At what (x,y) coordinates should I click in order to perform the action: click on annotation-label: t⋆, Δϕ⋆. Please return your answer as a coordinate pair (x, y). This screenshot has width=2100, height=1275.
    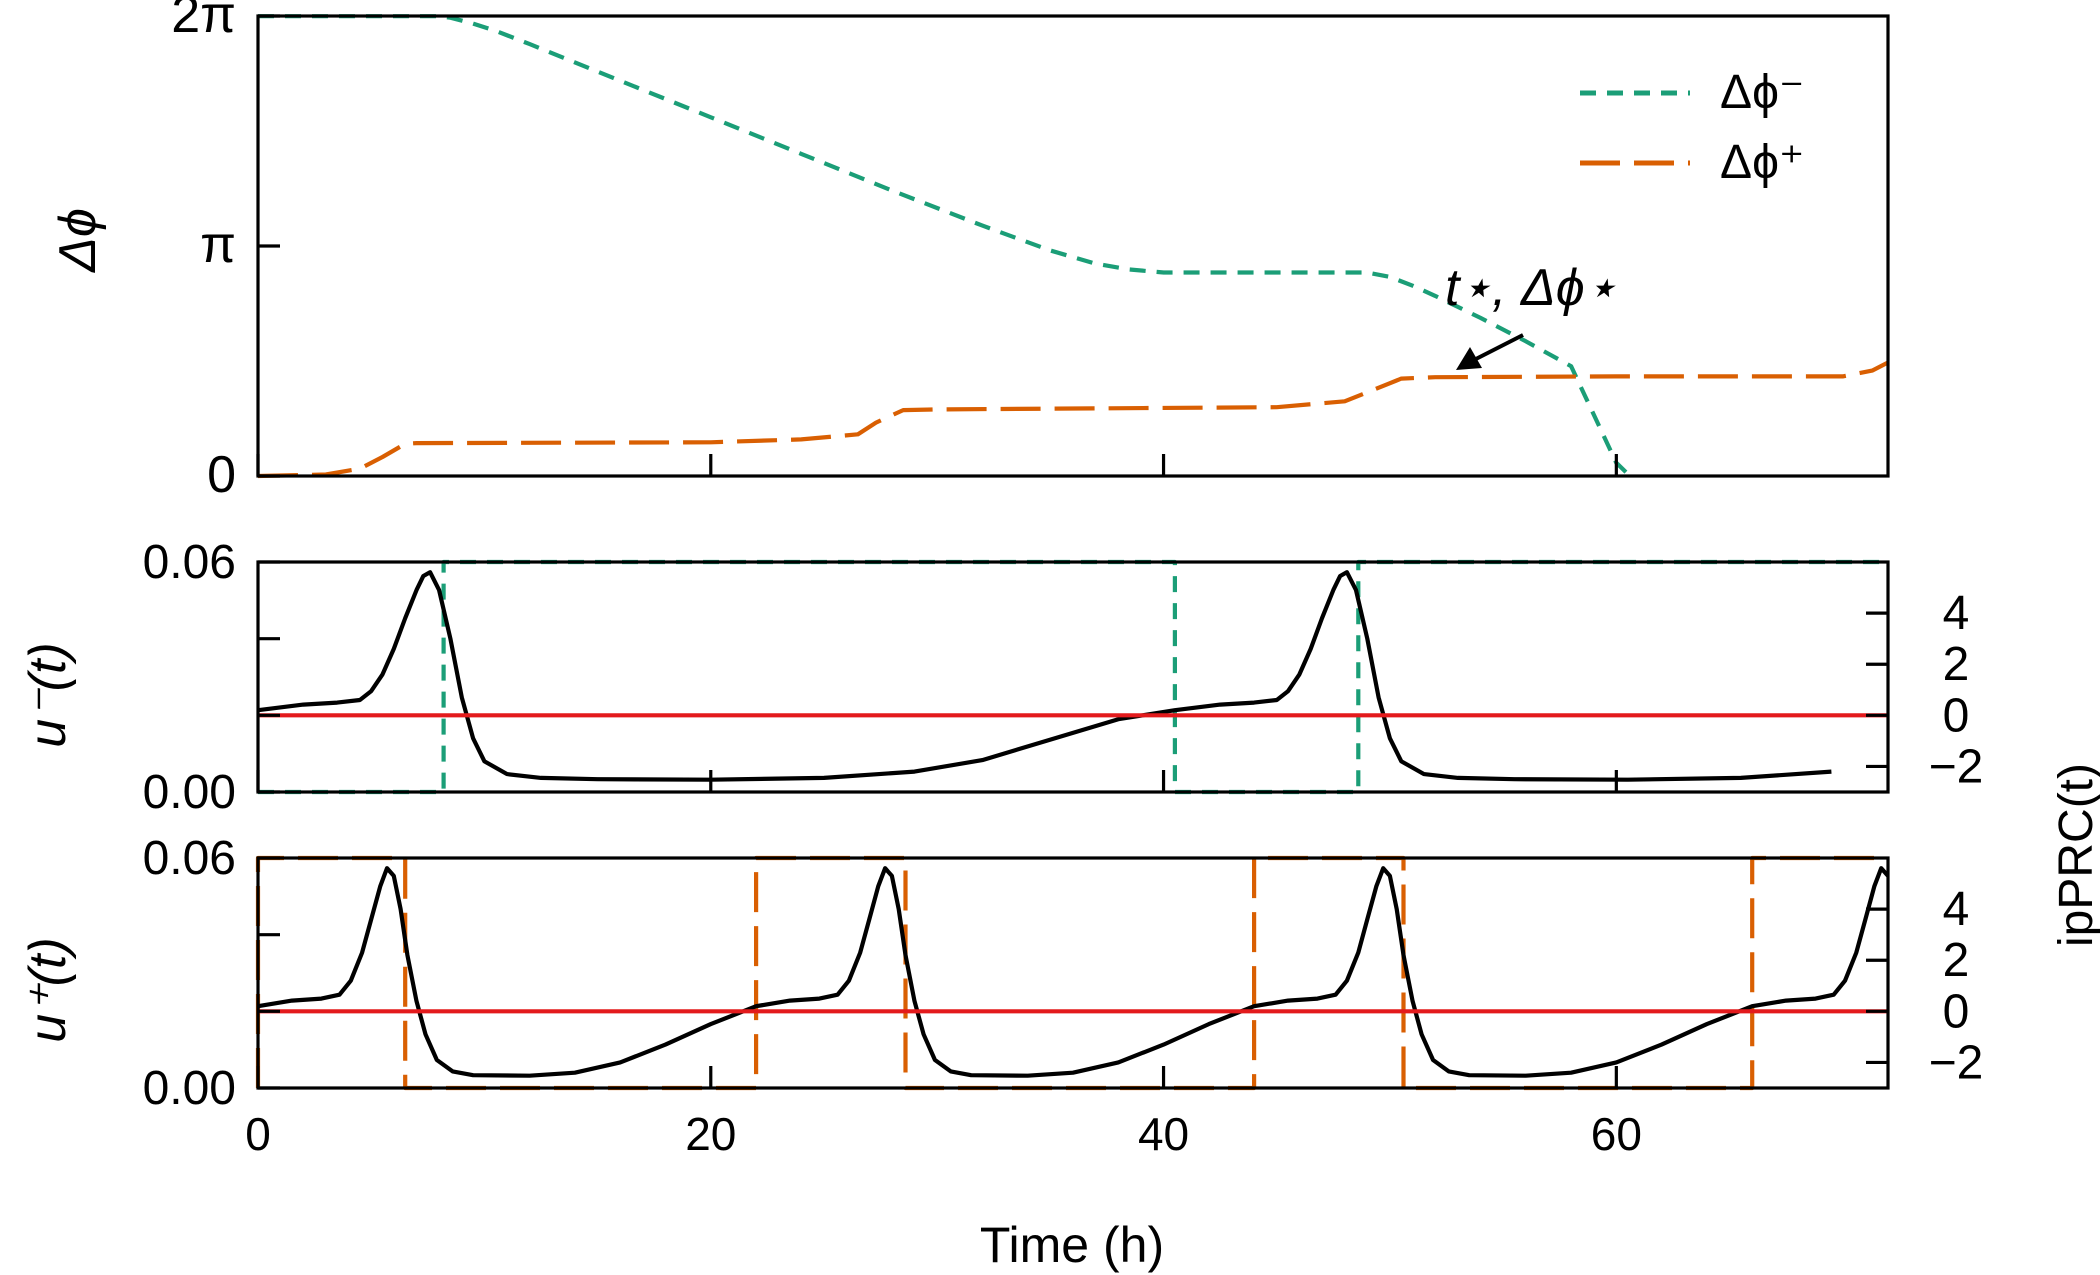
    Looking at the image, I should click on (1531, 288).